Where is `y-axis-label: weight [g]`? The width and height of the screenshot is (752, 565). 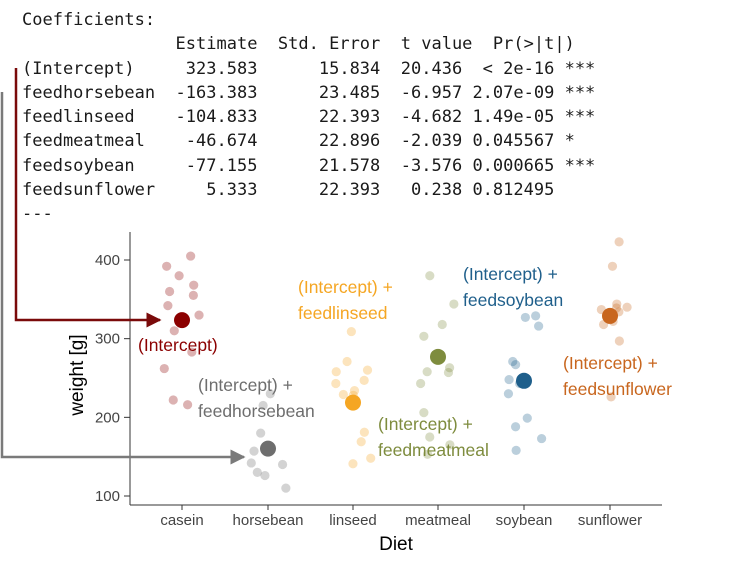 y-axis-label: weight [g] is located at coordinates (77, 375).